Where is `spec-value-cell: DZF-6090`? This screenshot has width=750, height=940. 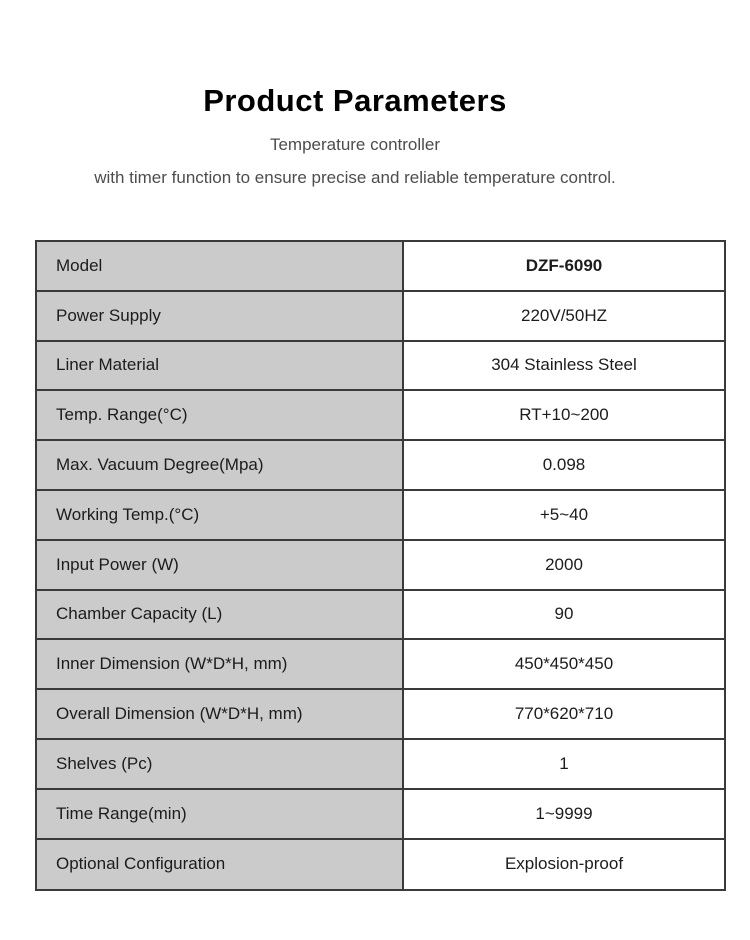 spec-value-cell: DZF-6090 is located at coordinates (564, 266).